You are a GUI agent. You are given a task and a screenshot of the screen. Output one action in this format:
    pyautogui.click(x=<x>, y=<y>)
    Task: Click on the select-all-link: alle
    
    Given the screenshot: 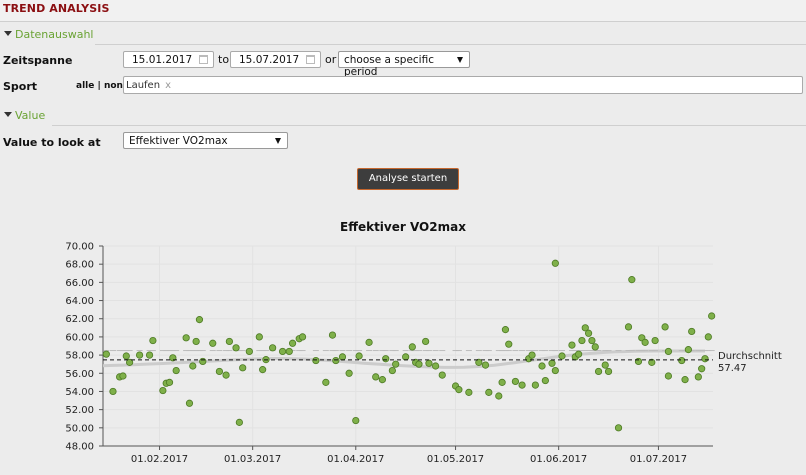 What is the action you would take?
    pyautogui.click(x=85, y=86)
    